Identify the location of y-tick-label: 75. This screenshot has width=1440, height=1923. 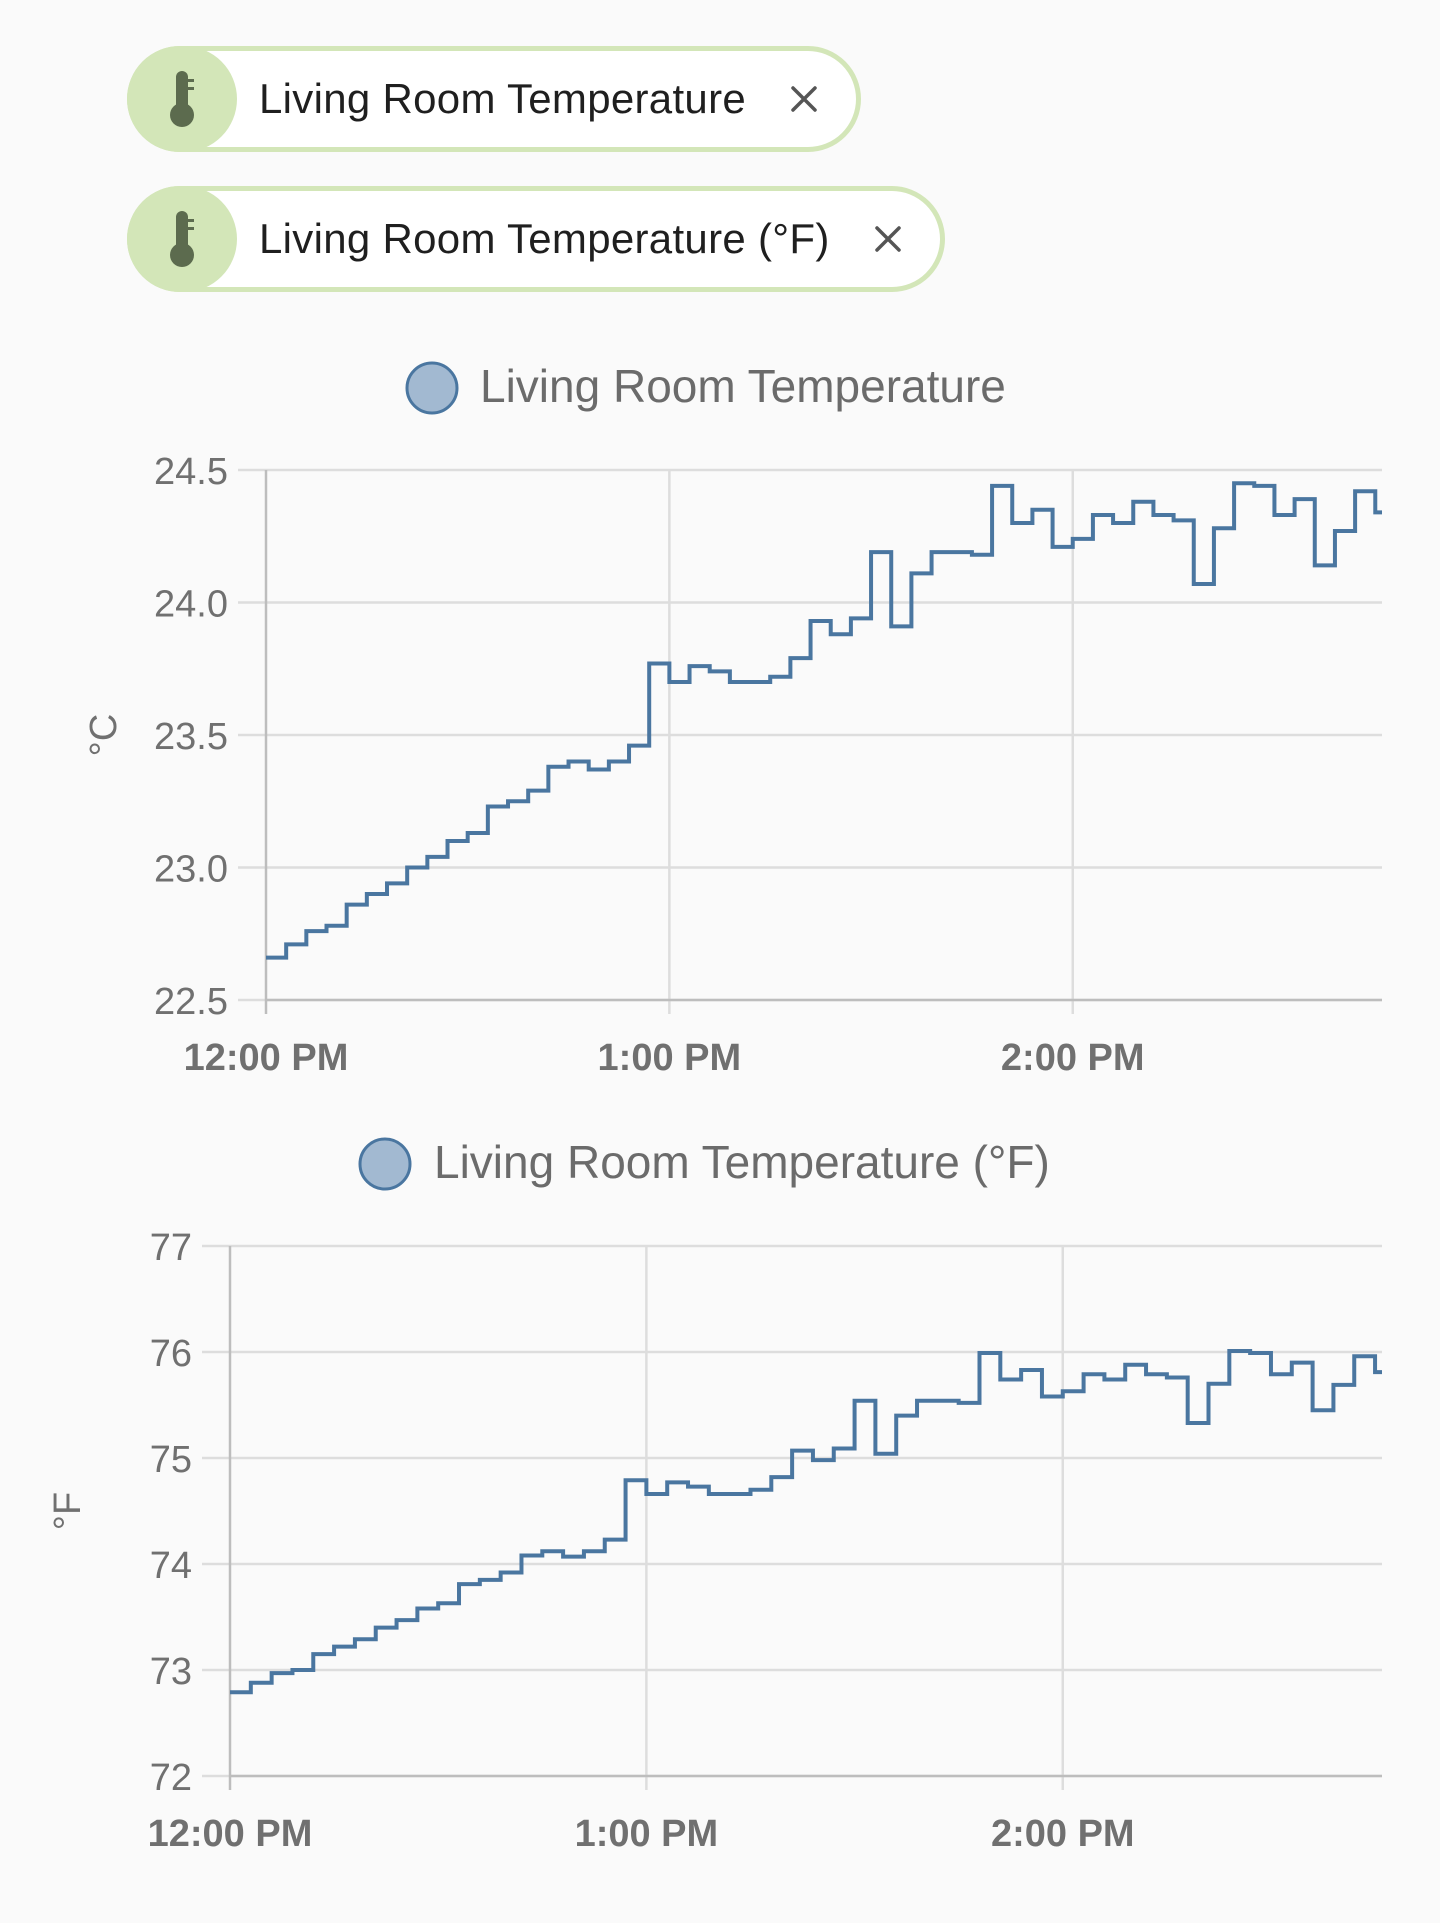
(171, 1460).